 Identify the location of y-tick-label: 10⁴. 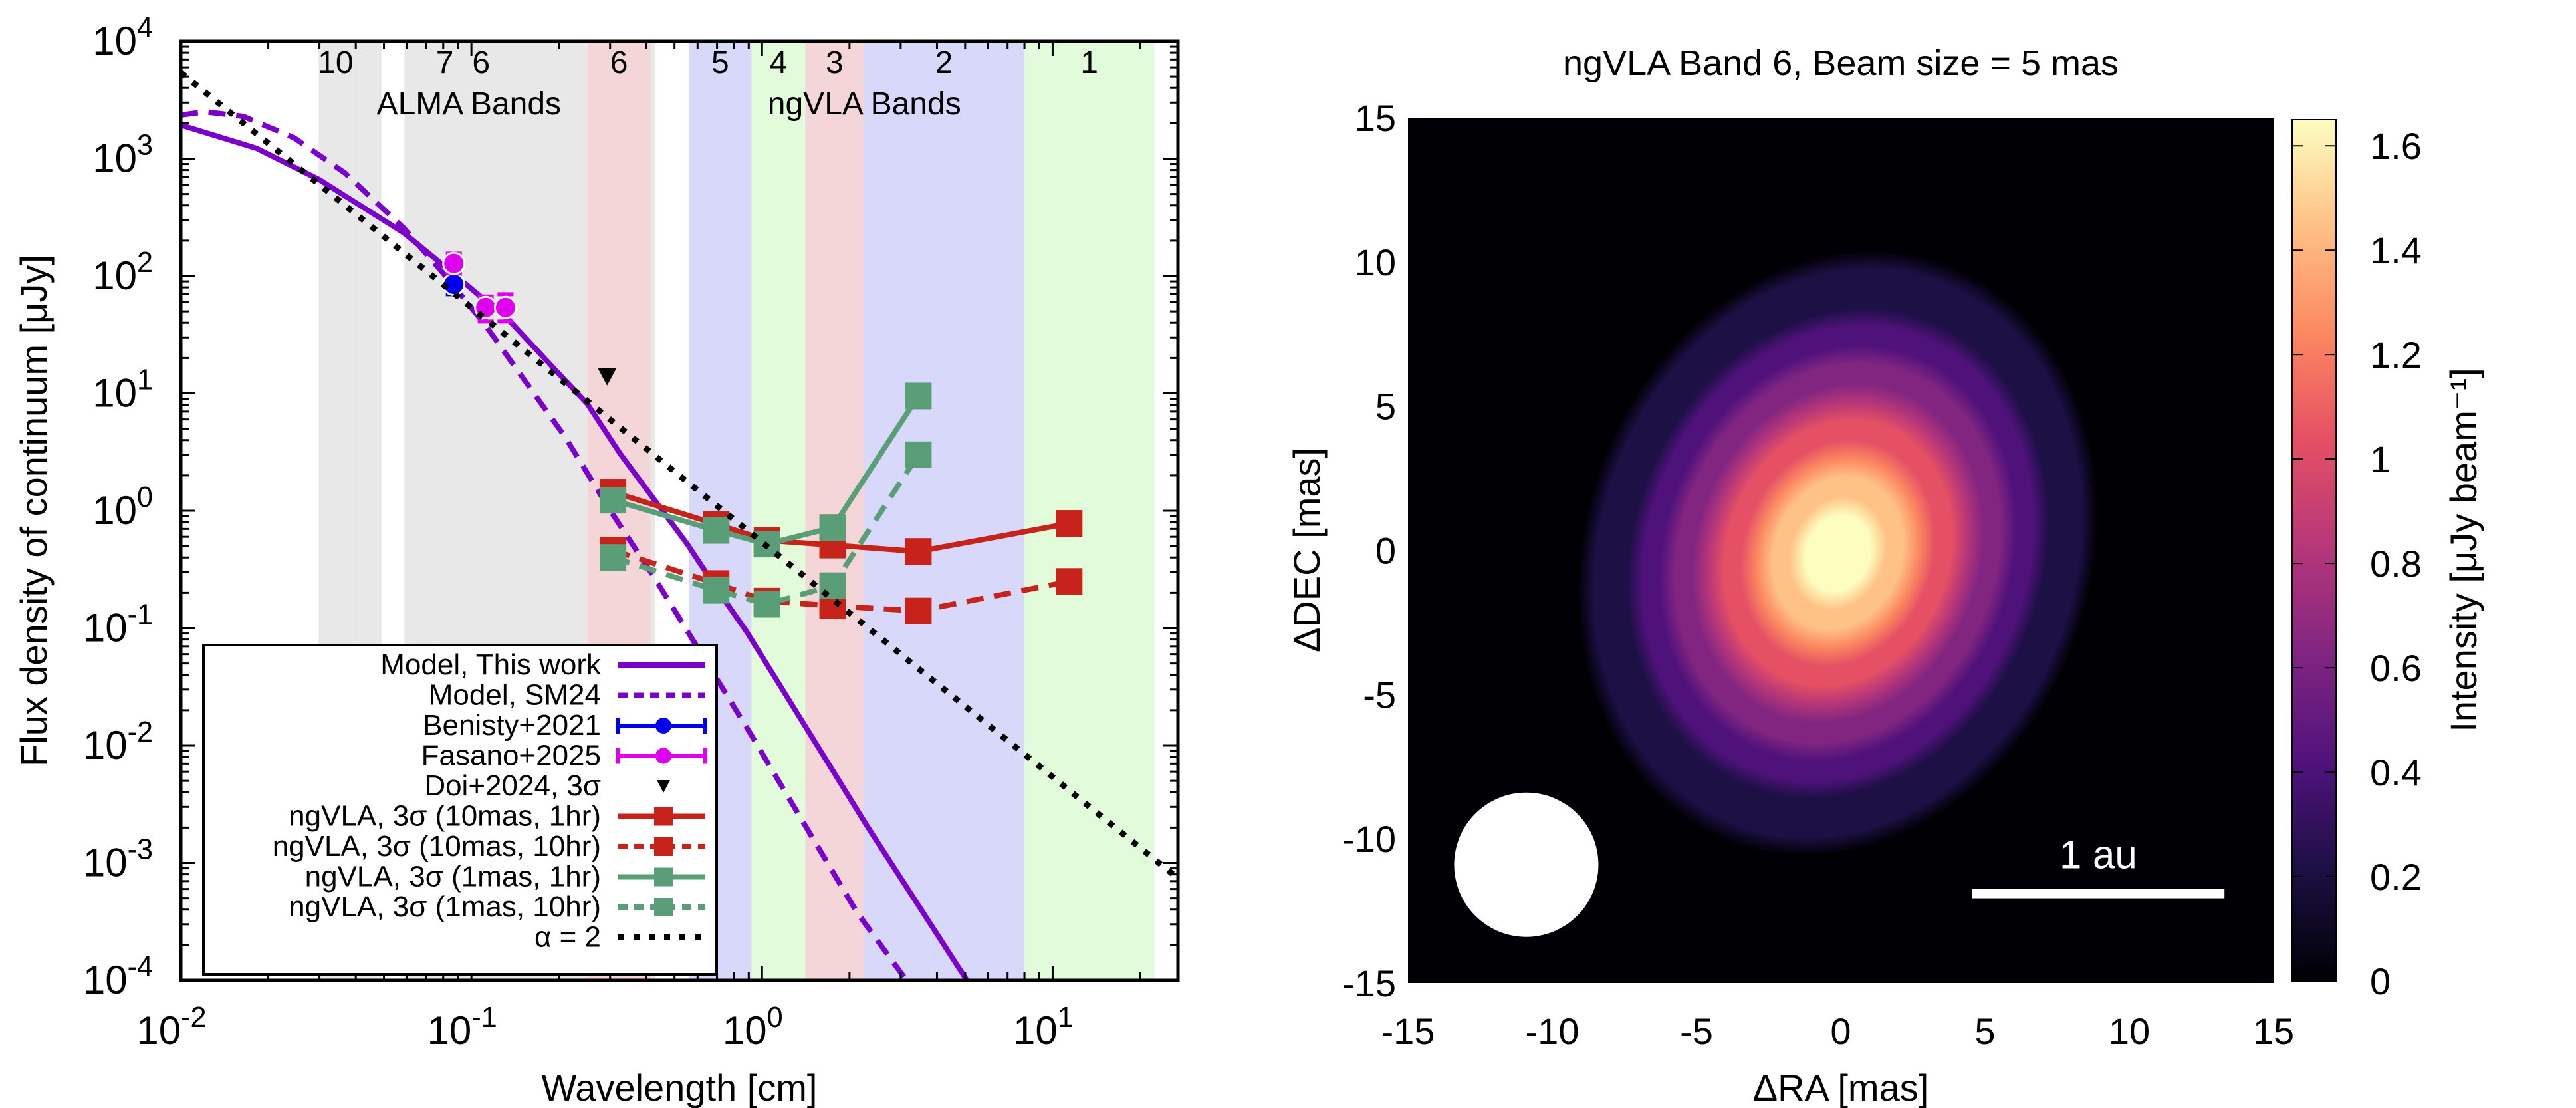
(122, 37).